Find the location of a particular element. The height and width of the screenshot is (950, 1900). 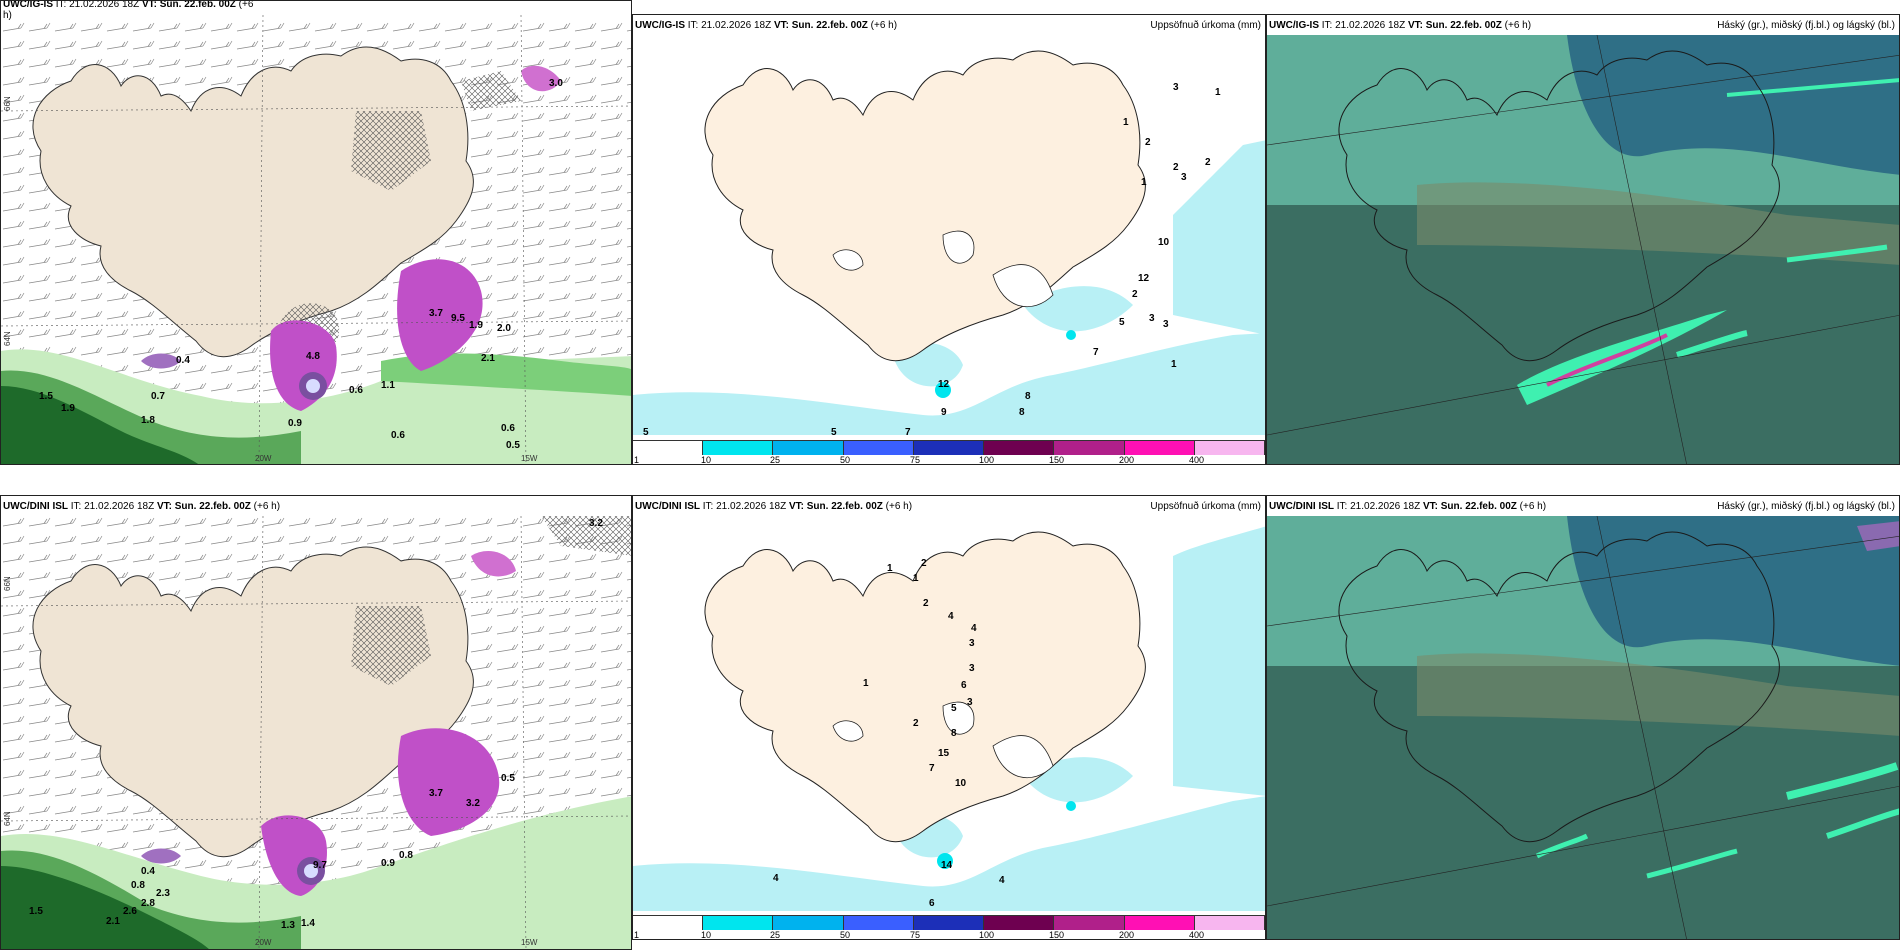

lon-label: 15W is located at coordinates (529, 458).